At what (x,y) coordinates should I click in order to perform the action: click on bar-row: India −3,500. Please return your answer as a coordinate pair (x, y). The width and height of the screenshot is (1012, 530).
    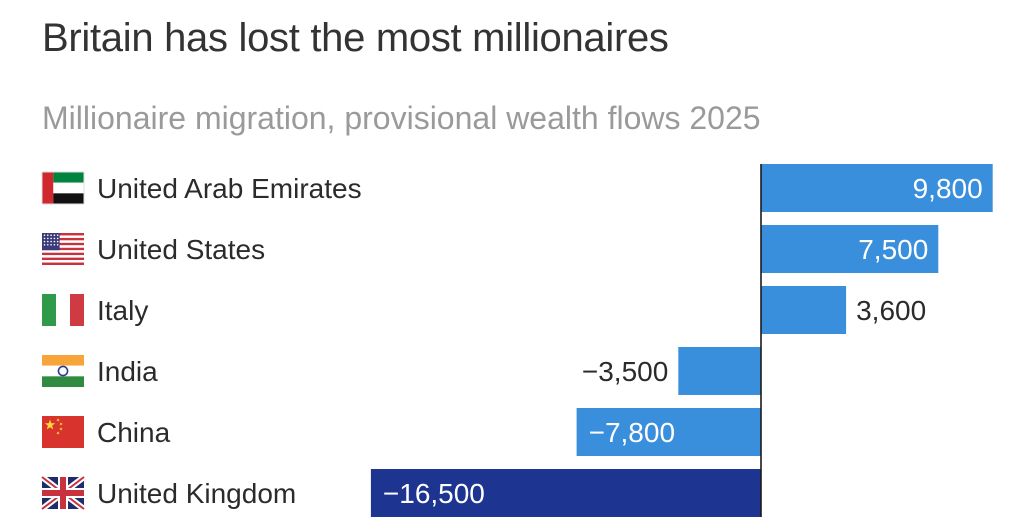
    Looking at the image, I should click on (401, 371).